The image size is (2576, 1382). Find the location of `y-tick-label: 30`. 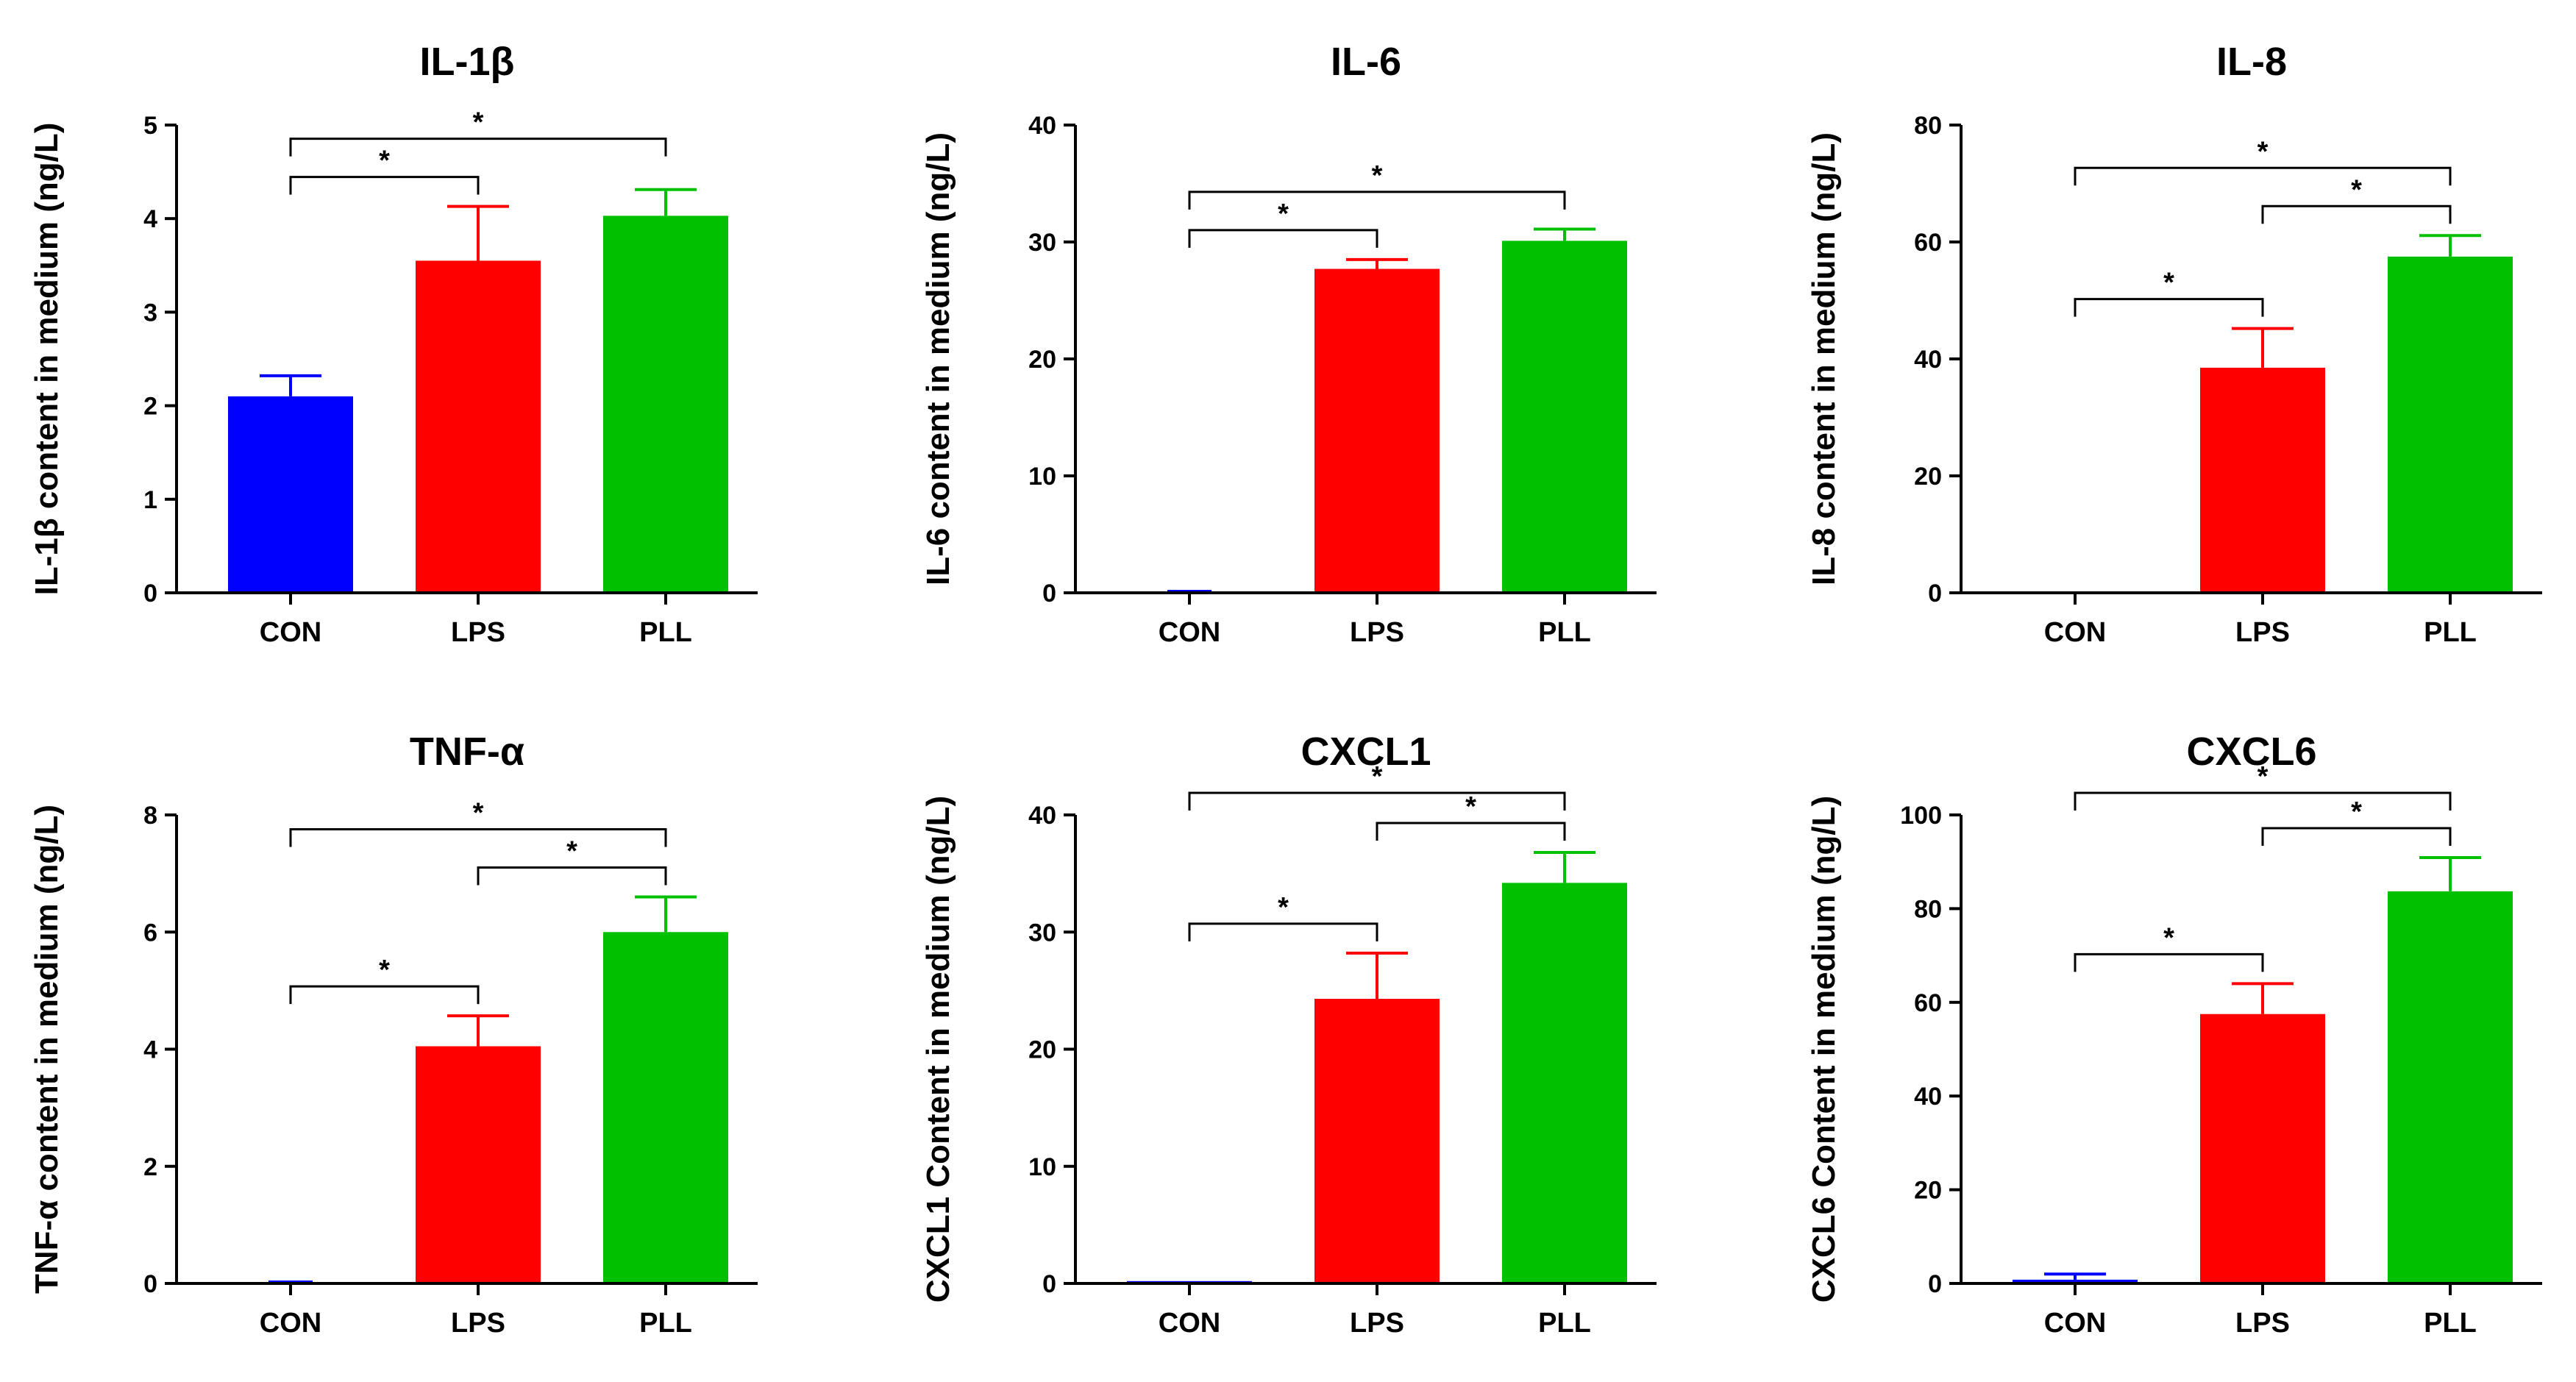

y-tick-label: 30 is located at coordinates (1042, 933).